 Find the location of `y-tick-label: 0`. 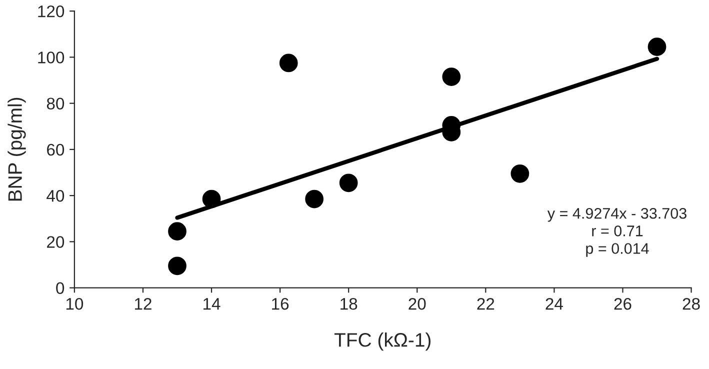

y-tick-label: 0 is located at coordinates (60, 288).